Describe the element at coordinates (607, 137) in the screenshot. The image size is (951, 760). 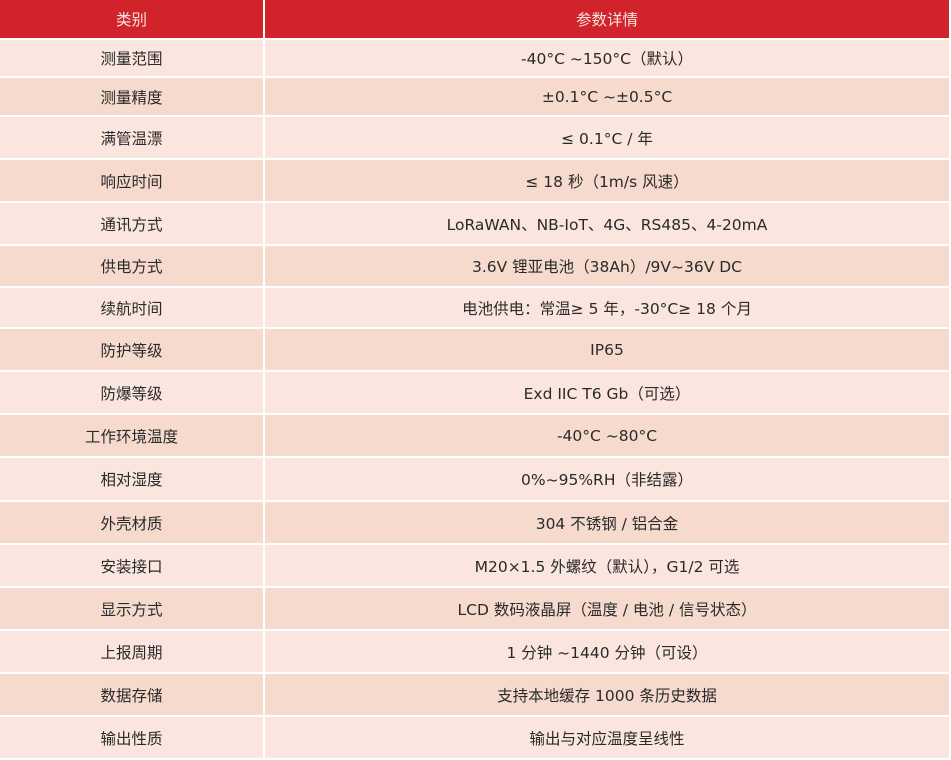
I see `row-value: ≤ 0.1°C / 年` at that location.